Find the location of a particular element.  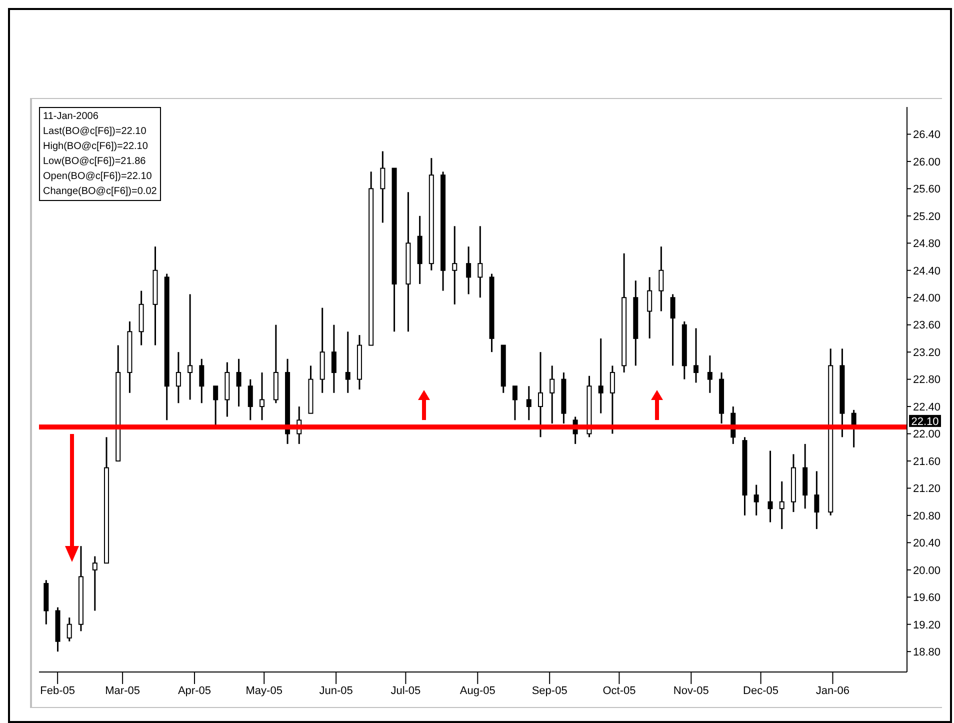

y-tick-label: 23.60 is located at coordinates (927, 326).